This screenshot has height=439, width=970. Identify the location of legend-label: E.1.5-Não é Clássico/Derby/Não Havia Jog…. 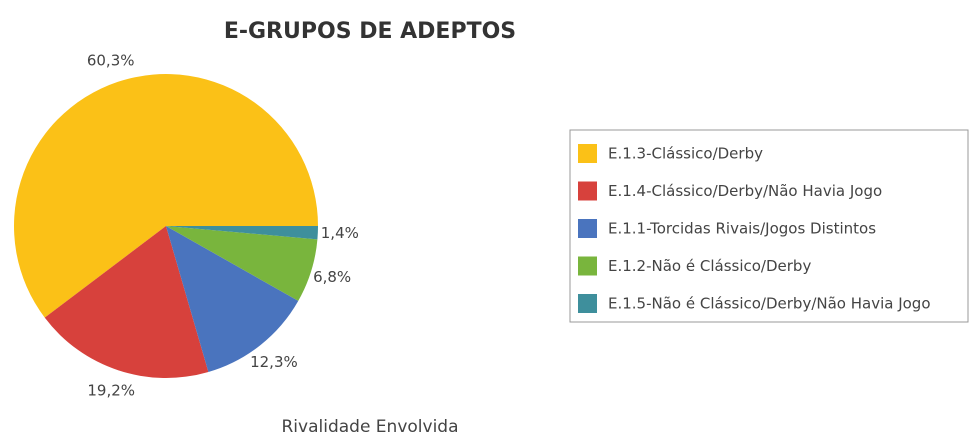
(769, 304).